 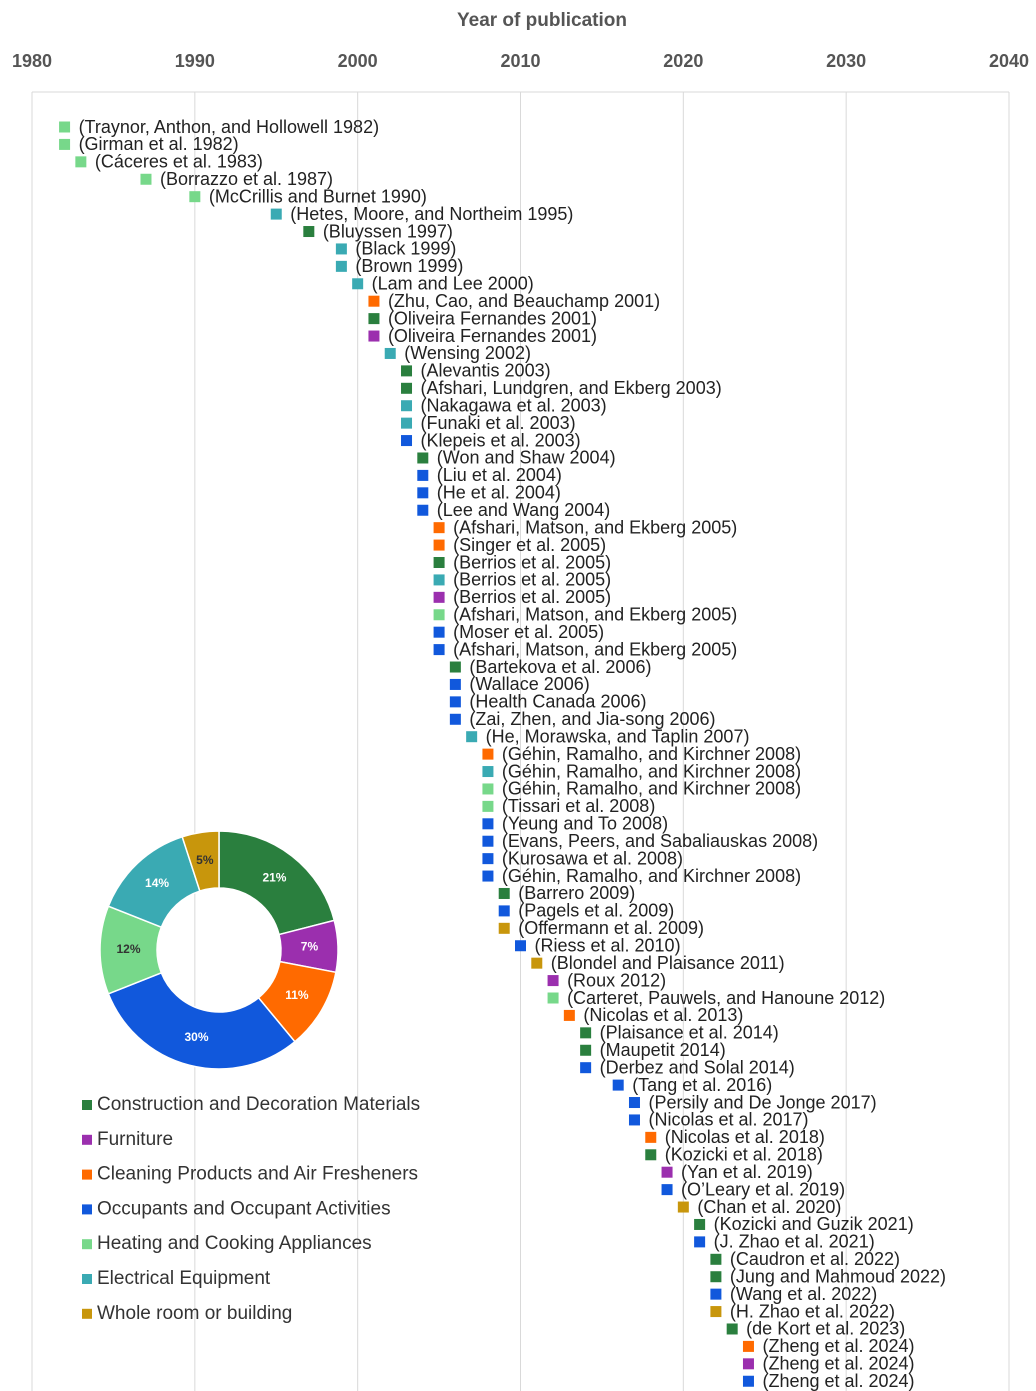 I want to click on point-label: (He, Morawska, and Taplin 2007), so click(x=618, y=736).